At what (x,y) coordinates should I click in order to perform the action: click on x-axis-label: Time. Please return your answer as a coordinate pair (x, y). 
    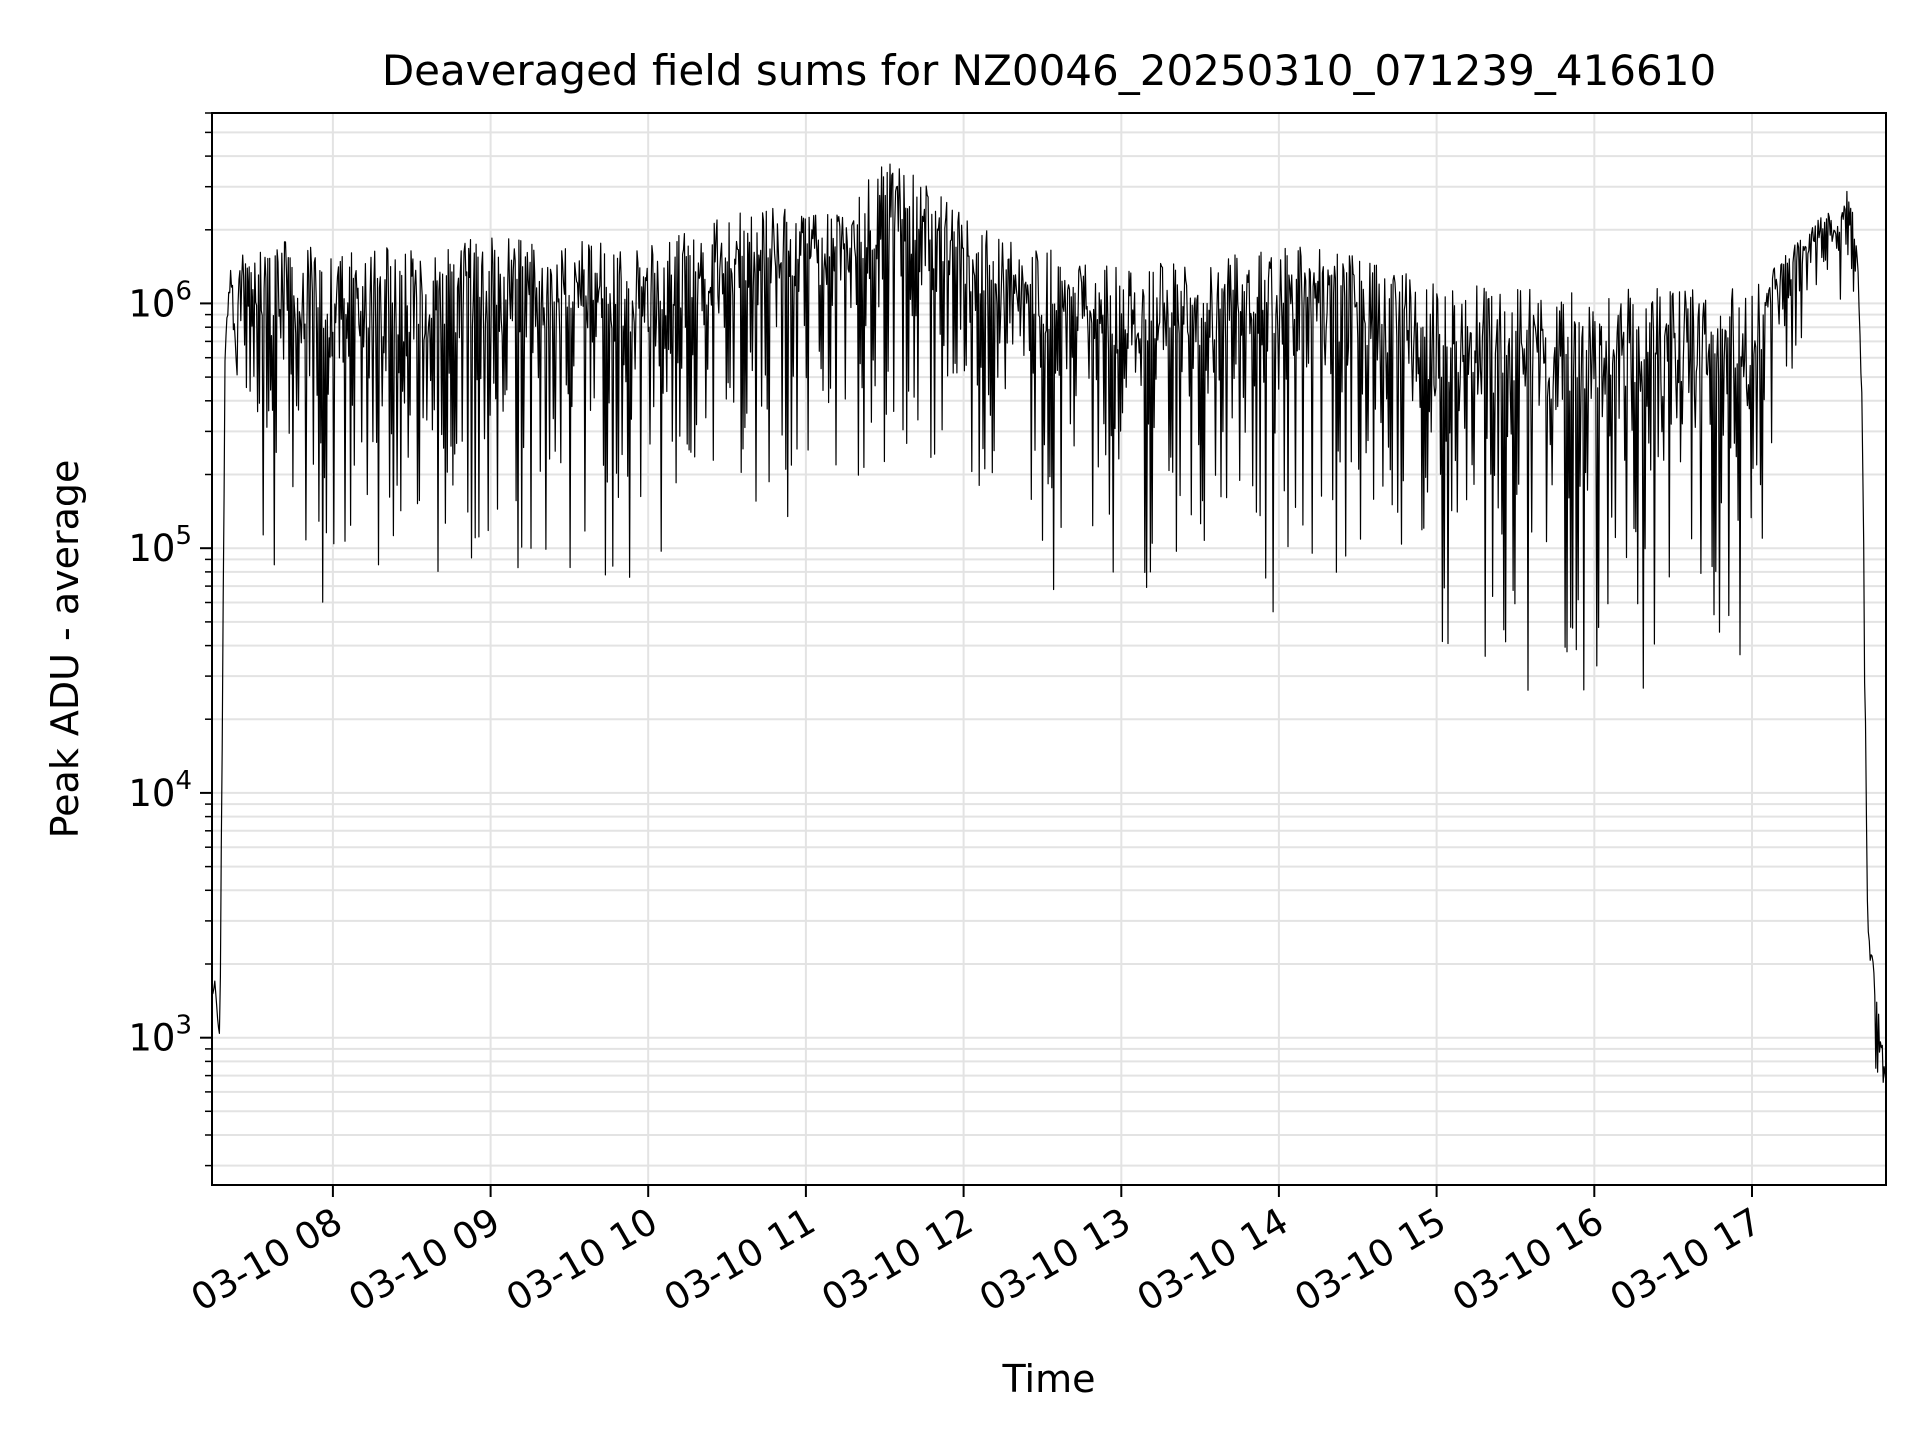
    Looking at the image, I should click on (1049, 1379).